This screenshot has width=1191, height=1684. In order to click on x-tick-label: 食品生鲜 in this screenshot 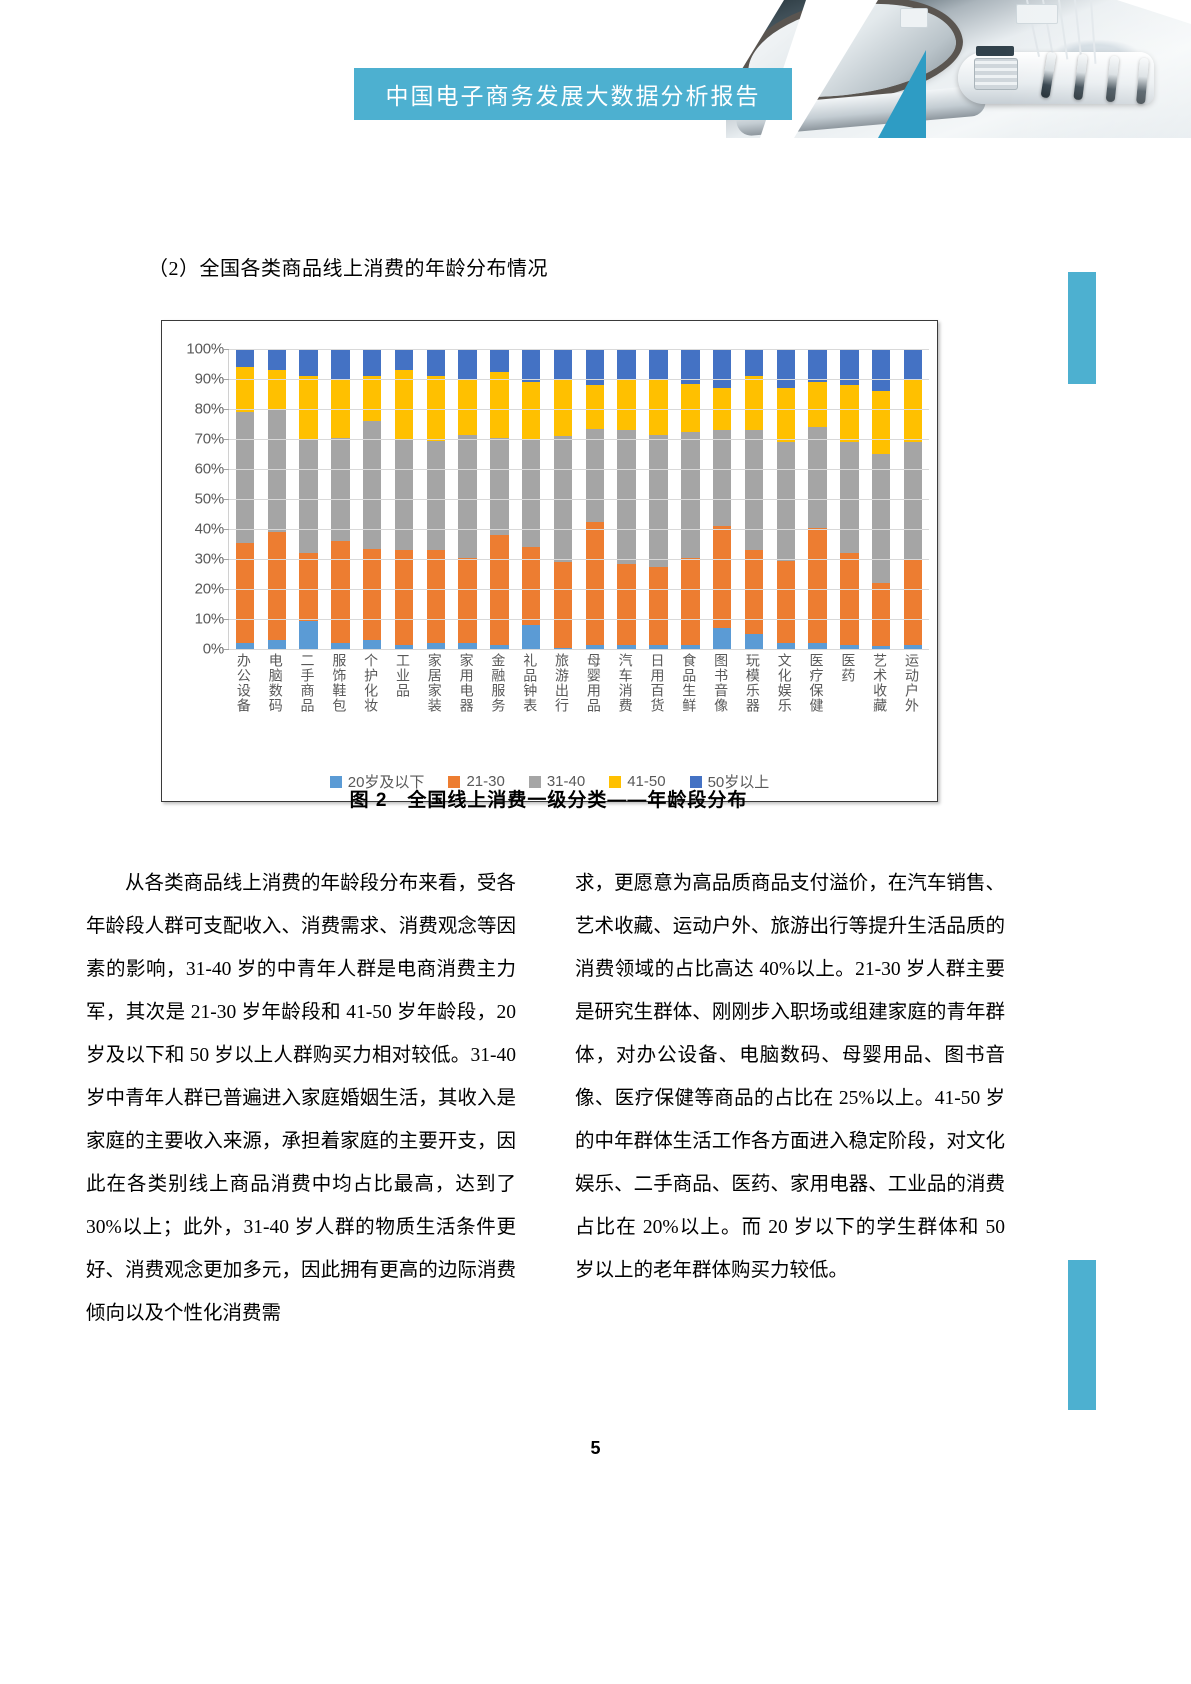, I will do `click(689, 683)`.